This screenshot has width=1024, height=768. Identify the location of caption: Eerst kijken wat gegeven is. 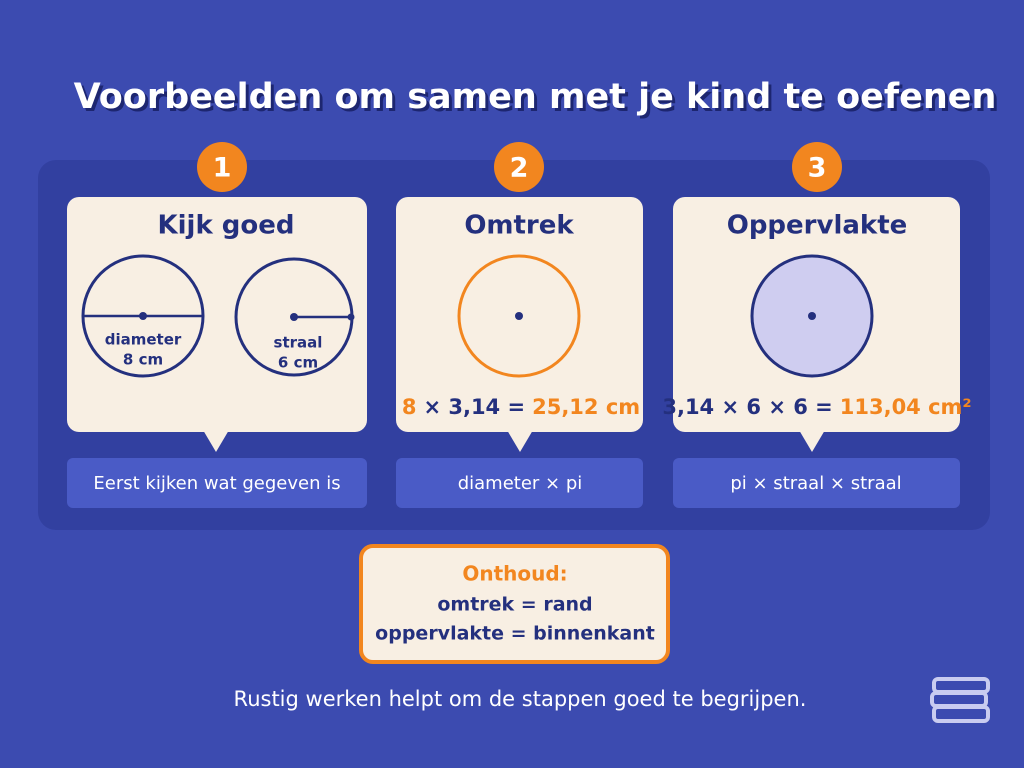
(216, 483).